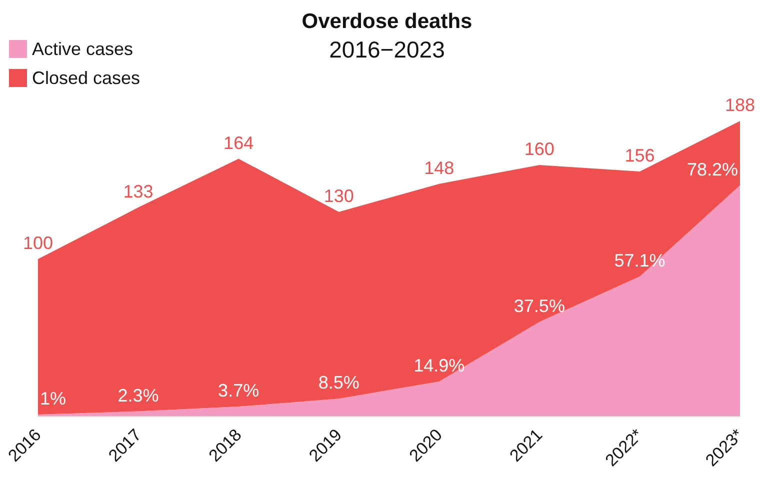  What do you see at coordinates (639, 155) in the screenshot?
I see `annotation: 156` at bounding box center [639, 155].